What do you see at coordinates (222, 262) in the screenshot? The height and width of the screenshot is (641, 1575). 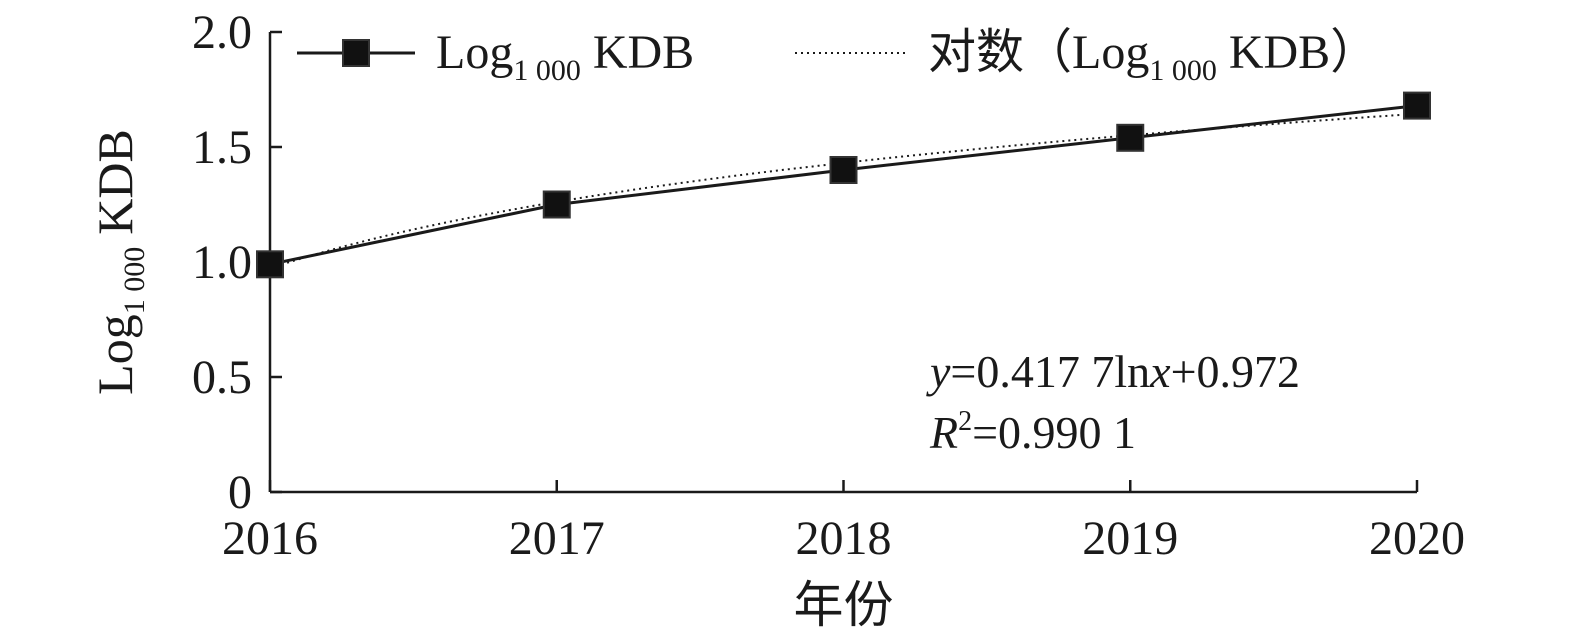 I see `y-tick-label: 1.0` at bounding box center [222, 262].